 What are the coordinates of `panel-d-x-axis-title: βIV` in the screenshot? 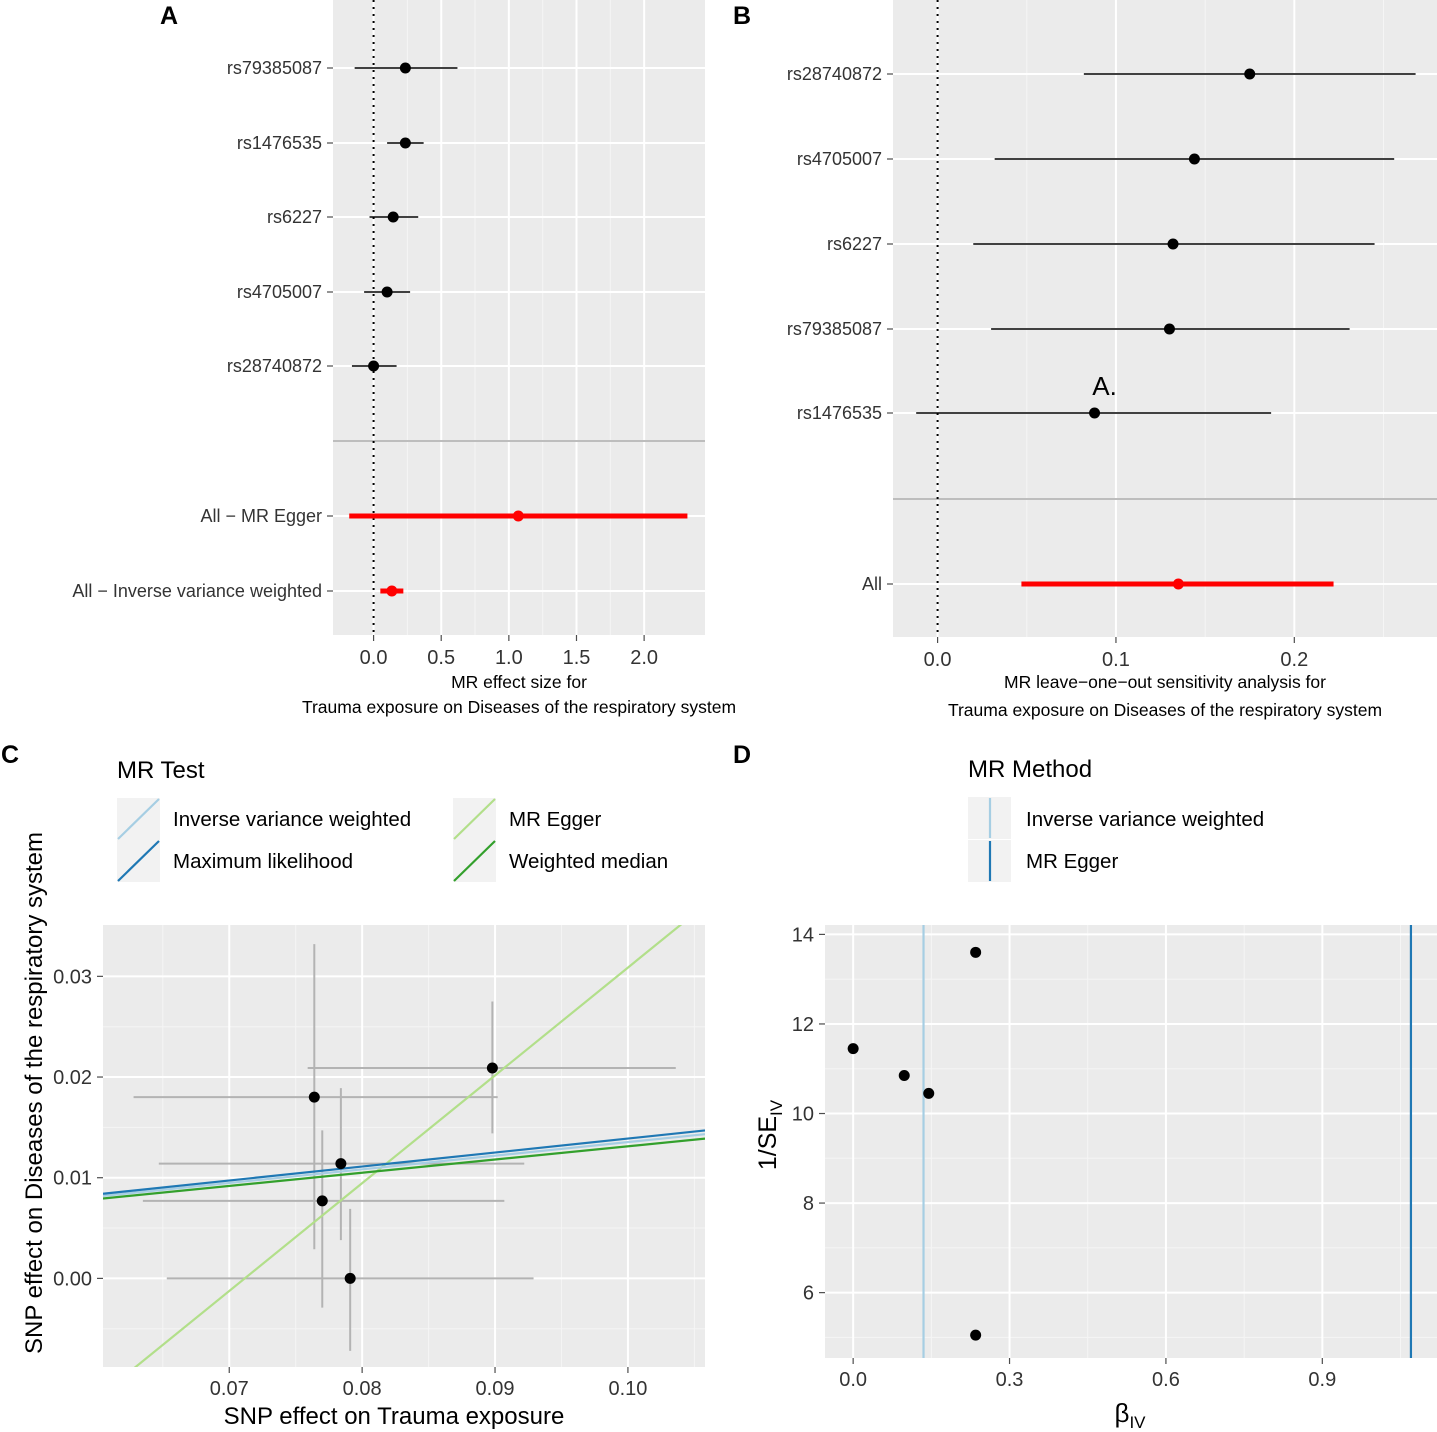 It's located at (1130, 1415).